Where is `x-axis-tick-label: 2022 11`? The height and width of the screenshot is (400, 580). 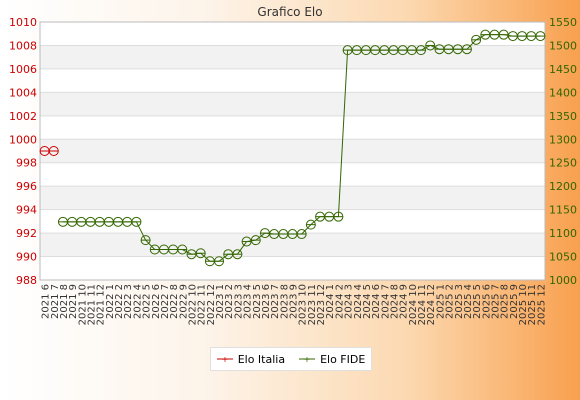
x-axis-tick-label: 2022 11 is located at coordinates (202, 304).